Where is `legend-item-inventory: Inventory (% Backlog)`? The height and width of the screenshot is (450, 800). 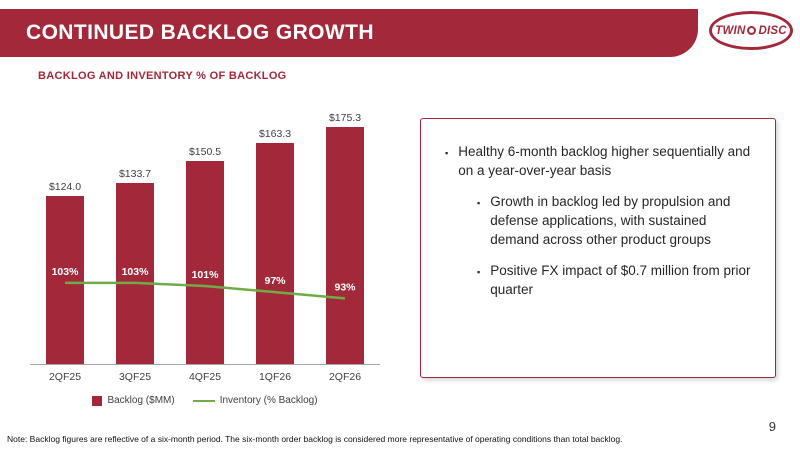 legend-item-inventory: Inventory (% Backlog) is located at coordinates (255, 400).